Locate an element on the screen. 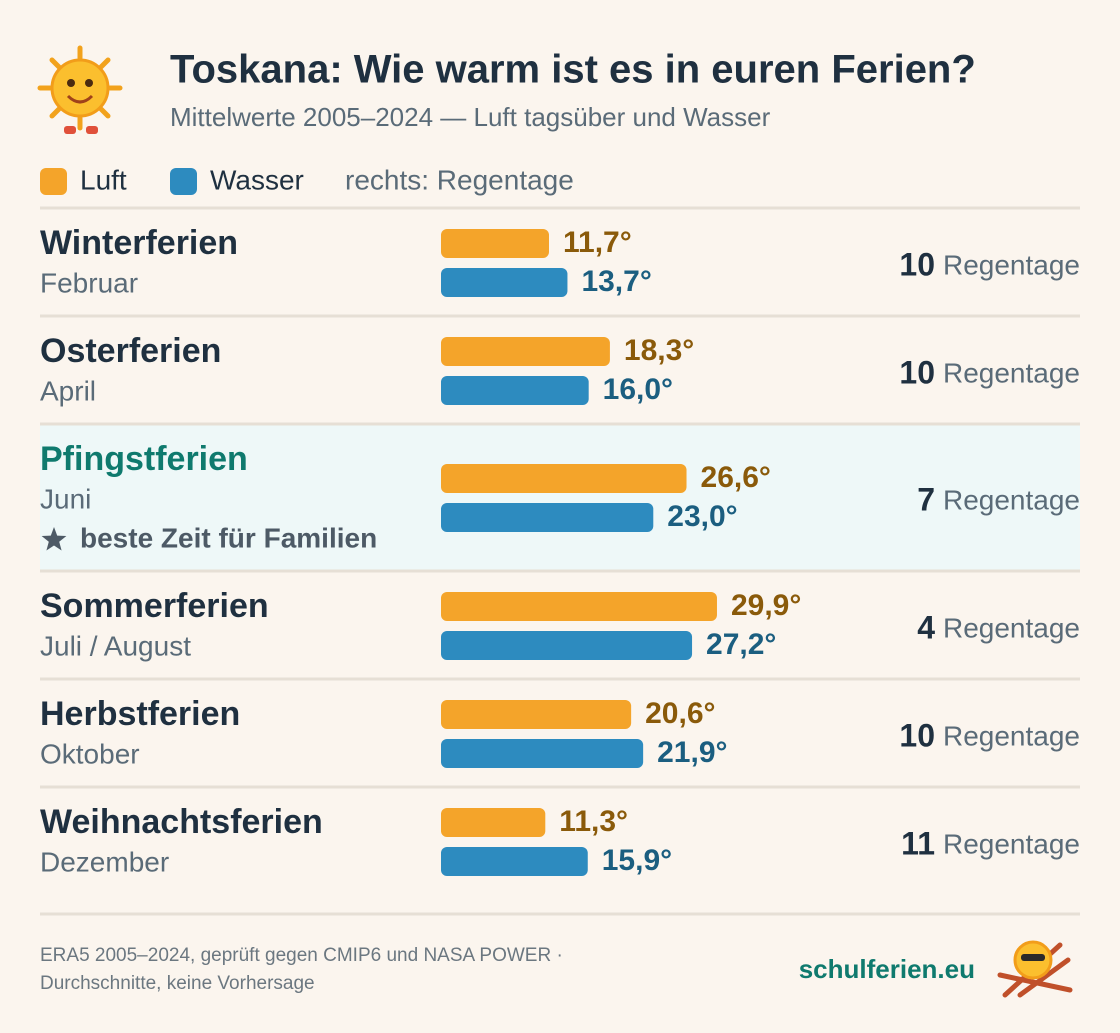 The height and width of the screenshot is (1033, 1120). highlight-row is located at coordinates (560, 497).